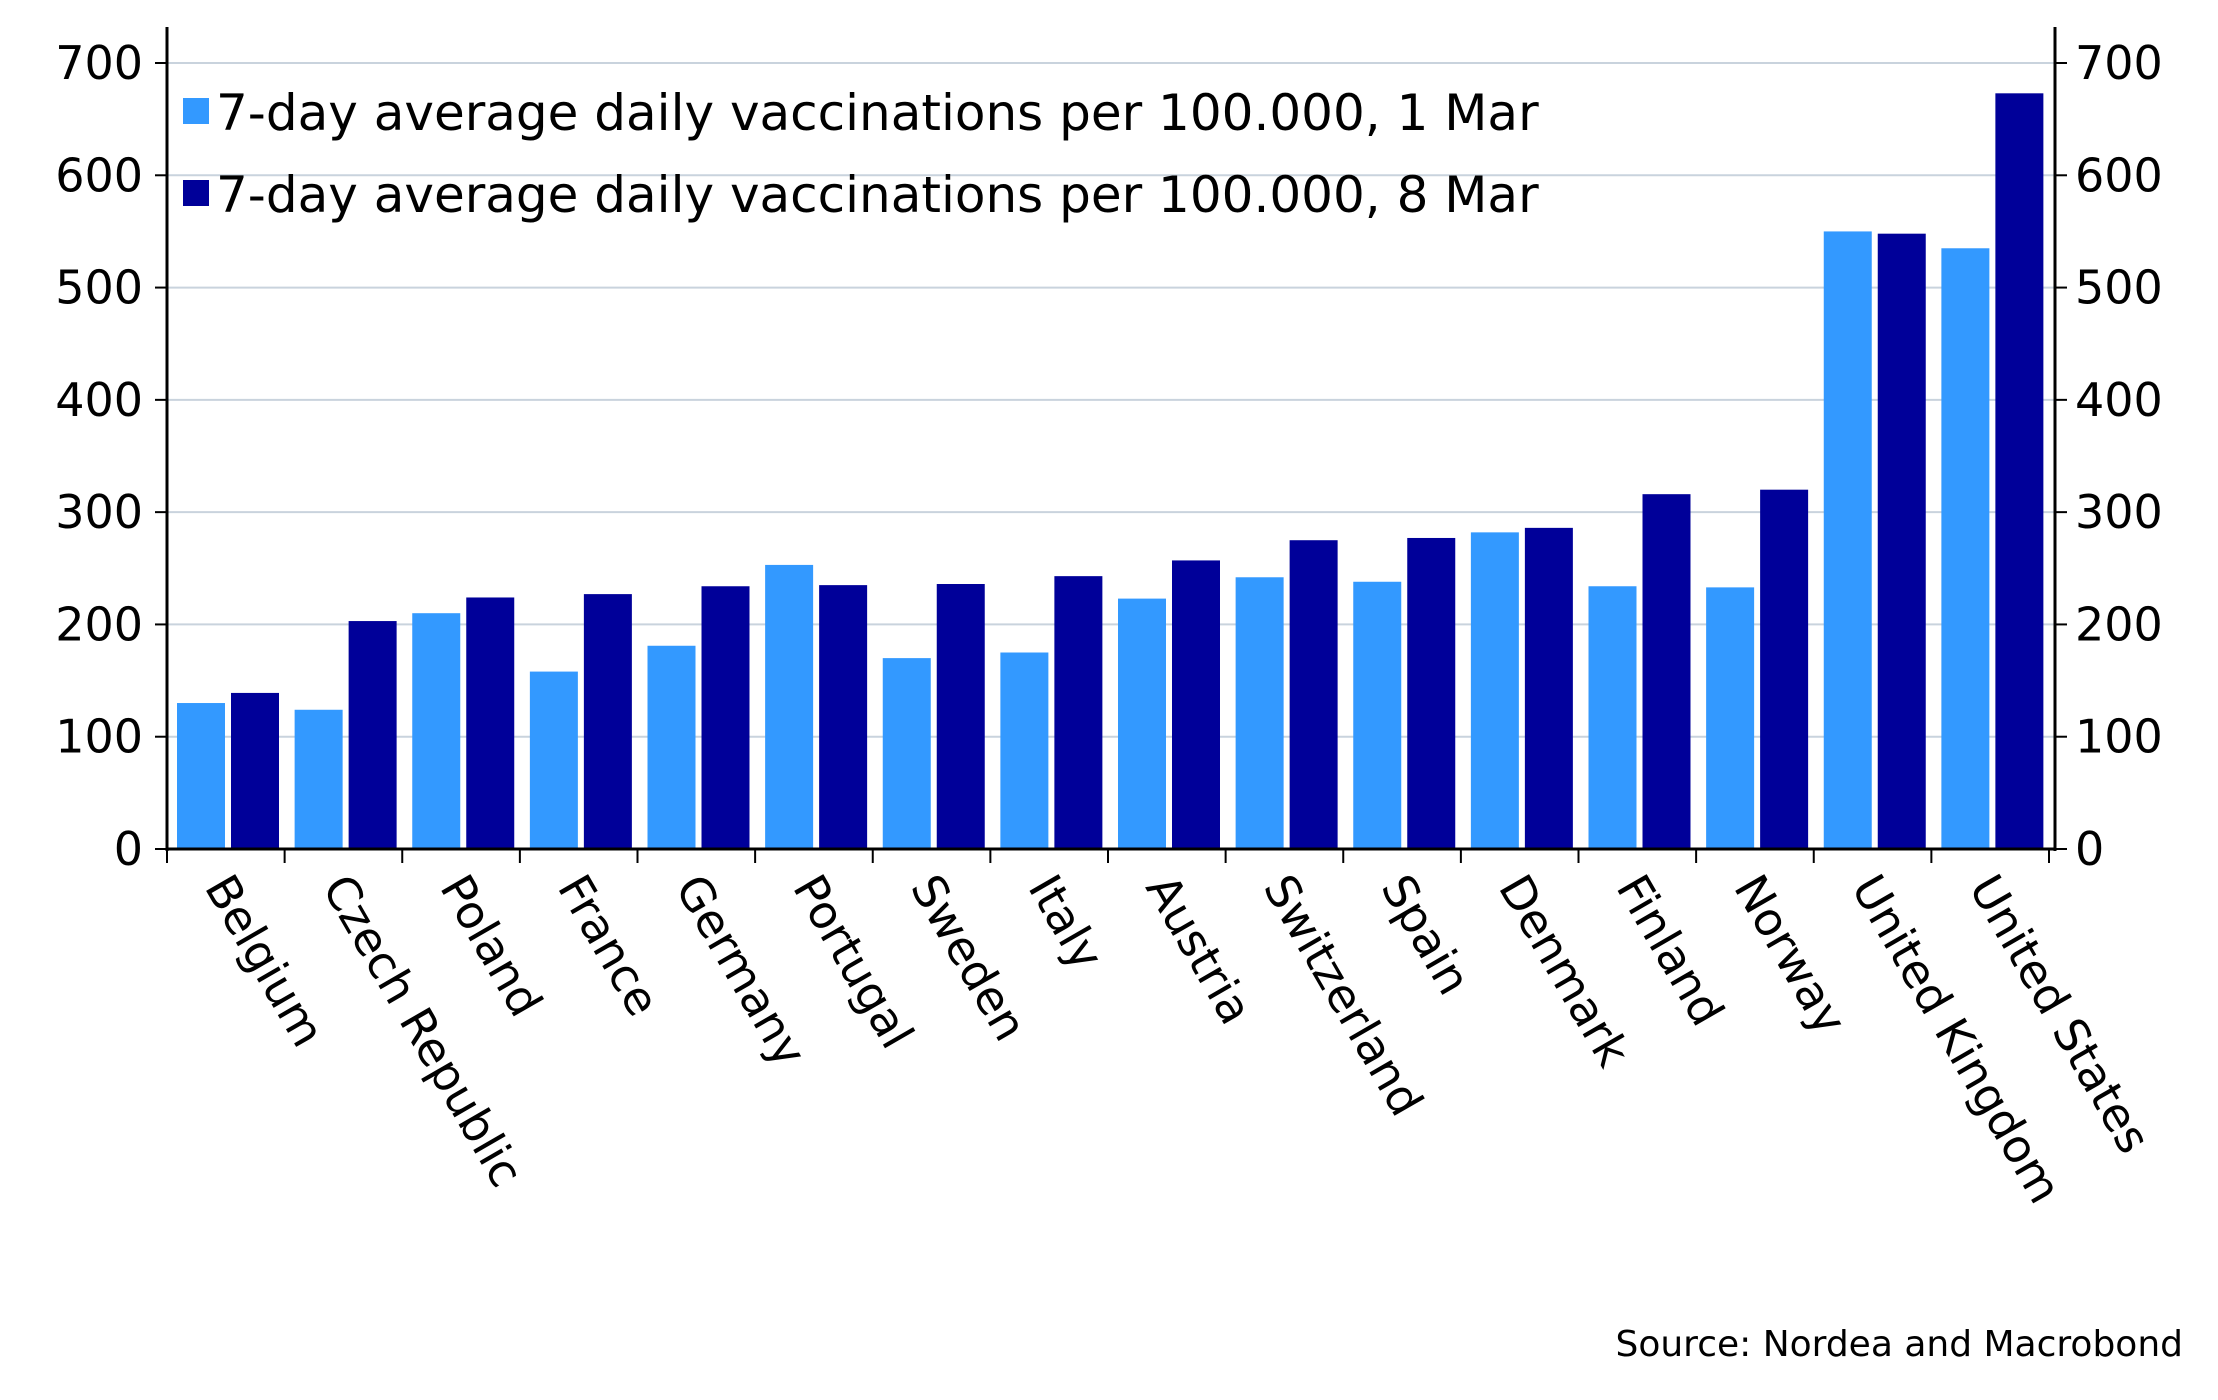 This screenshot has height=1400, width=2218. What do you see at coordinates (1730, 718) in the screenshot?
I see `bar-norway-1mar` at bounding box center [1730, 718].